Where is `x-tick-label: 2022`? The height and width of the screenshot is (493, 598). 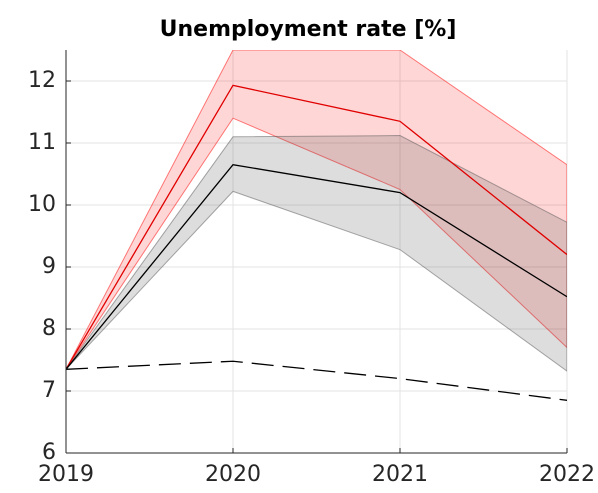
x-tick-label: 2022 is located at coordinates (567, 474).